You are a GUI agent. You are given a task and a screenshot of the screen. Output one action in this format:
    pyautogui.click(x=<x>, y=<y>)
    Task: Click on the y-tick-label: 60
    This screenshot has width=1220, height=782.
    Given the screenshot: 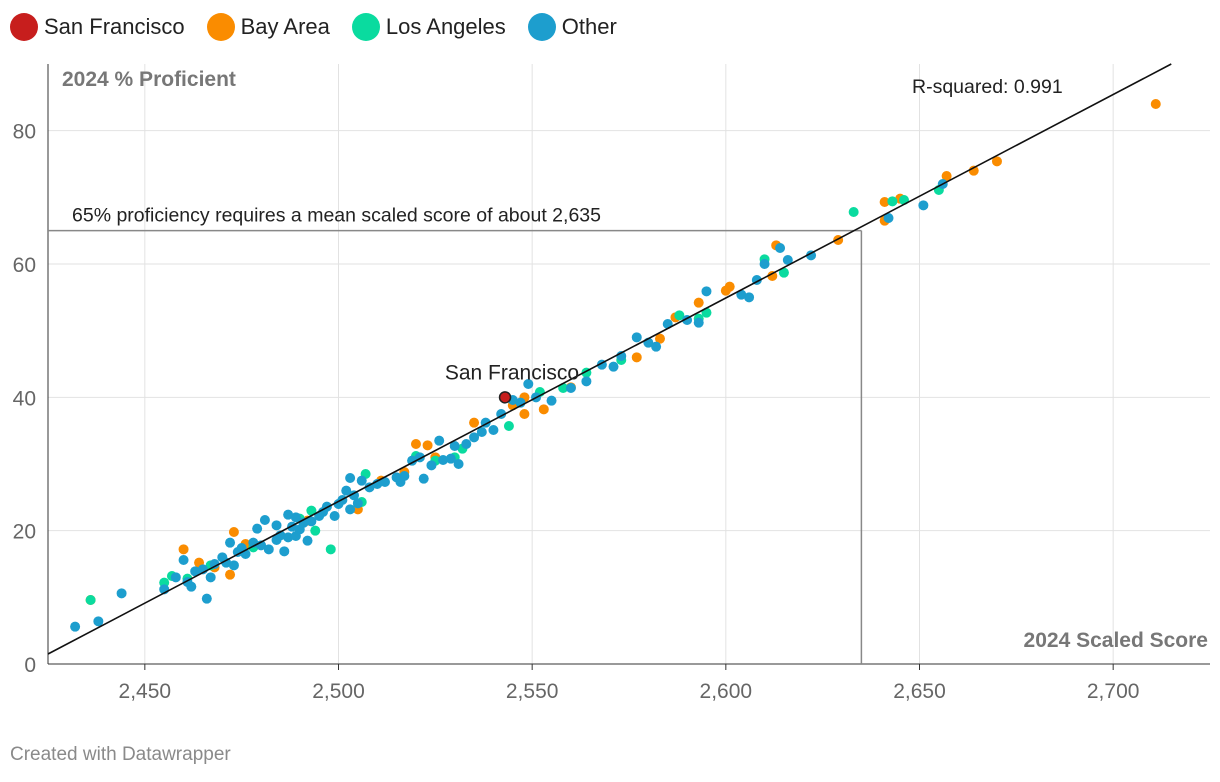 What is the action you would take?
    pyautogui.click(x=24, y=265)
    